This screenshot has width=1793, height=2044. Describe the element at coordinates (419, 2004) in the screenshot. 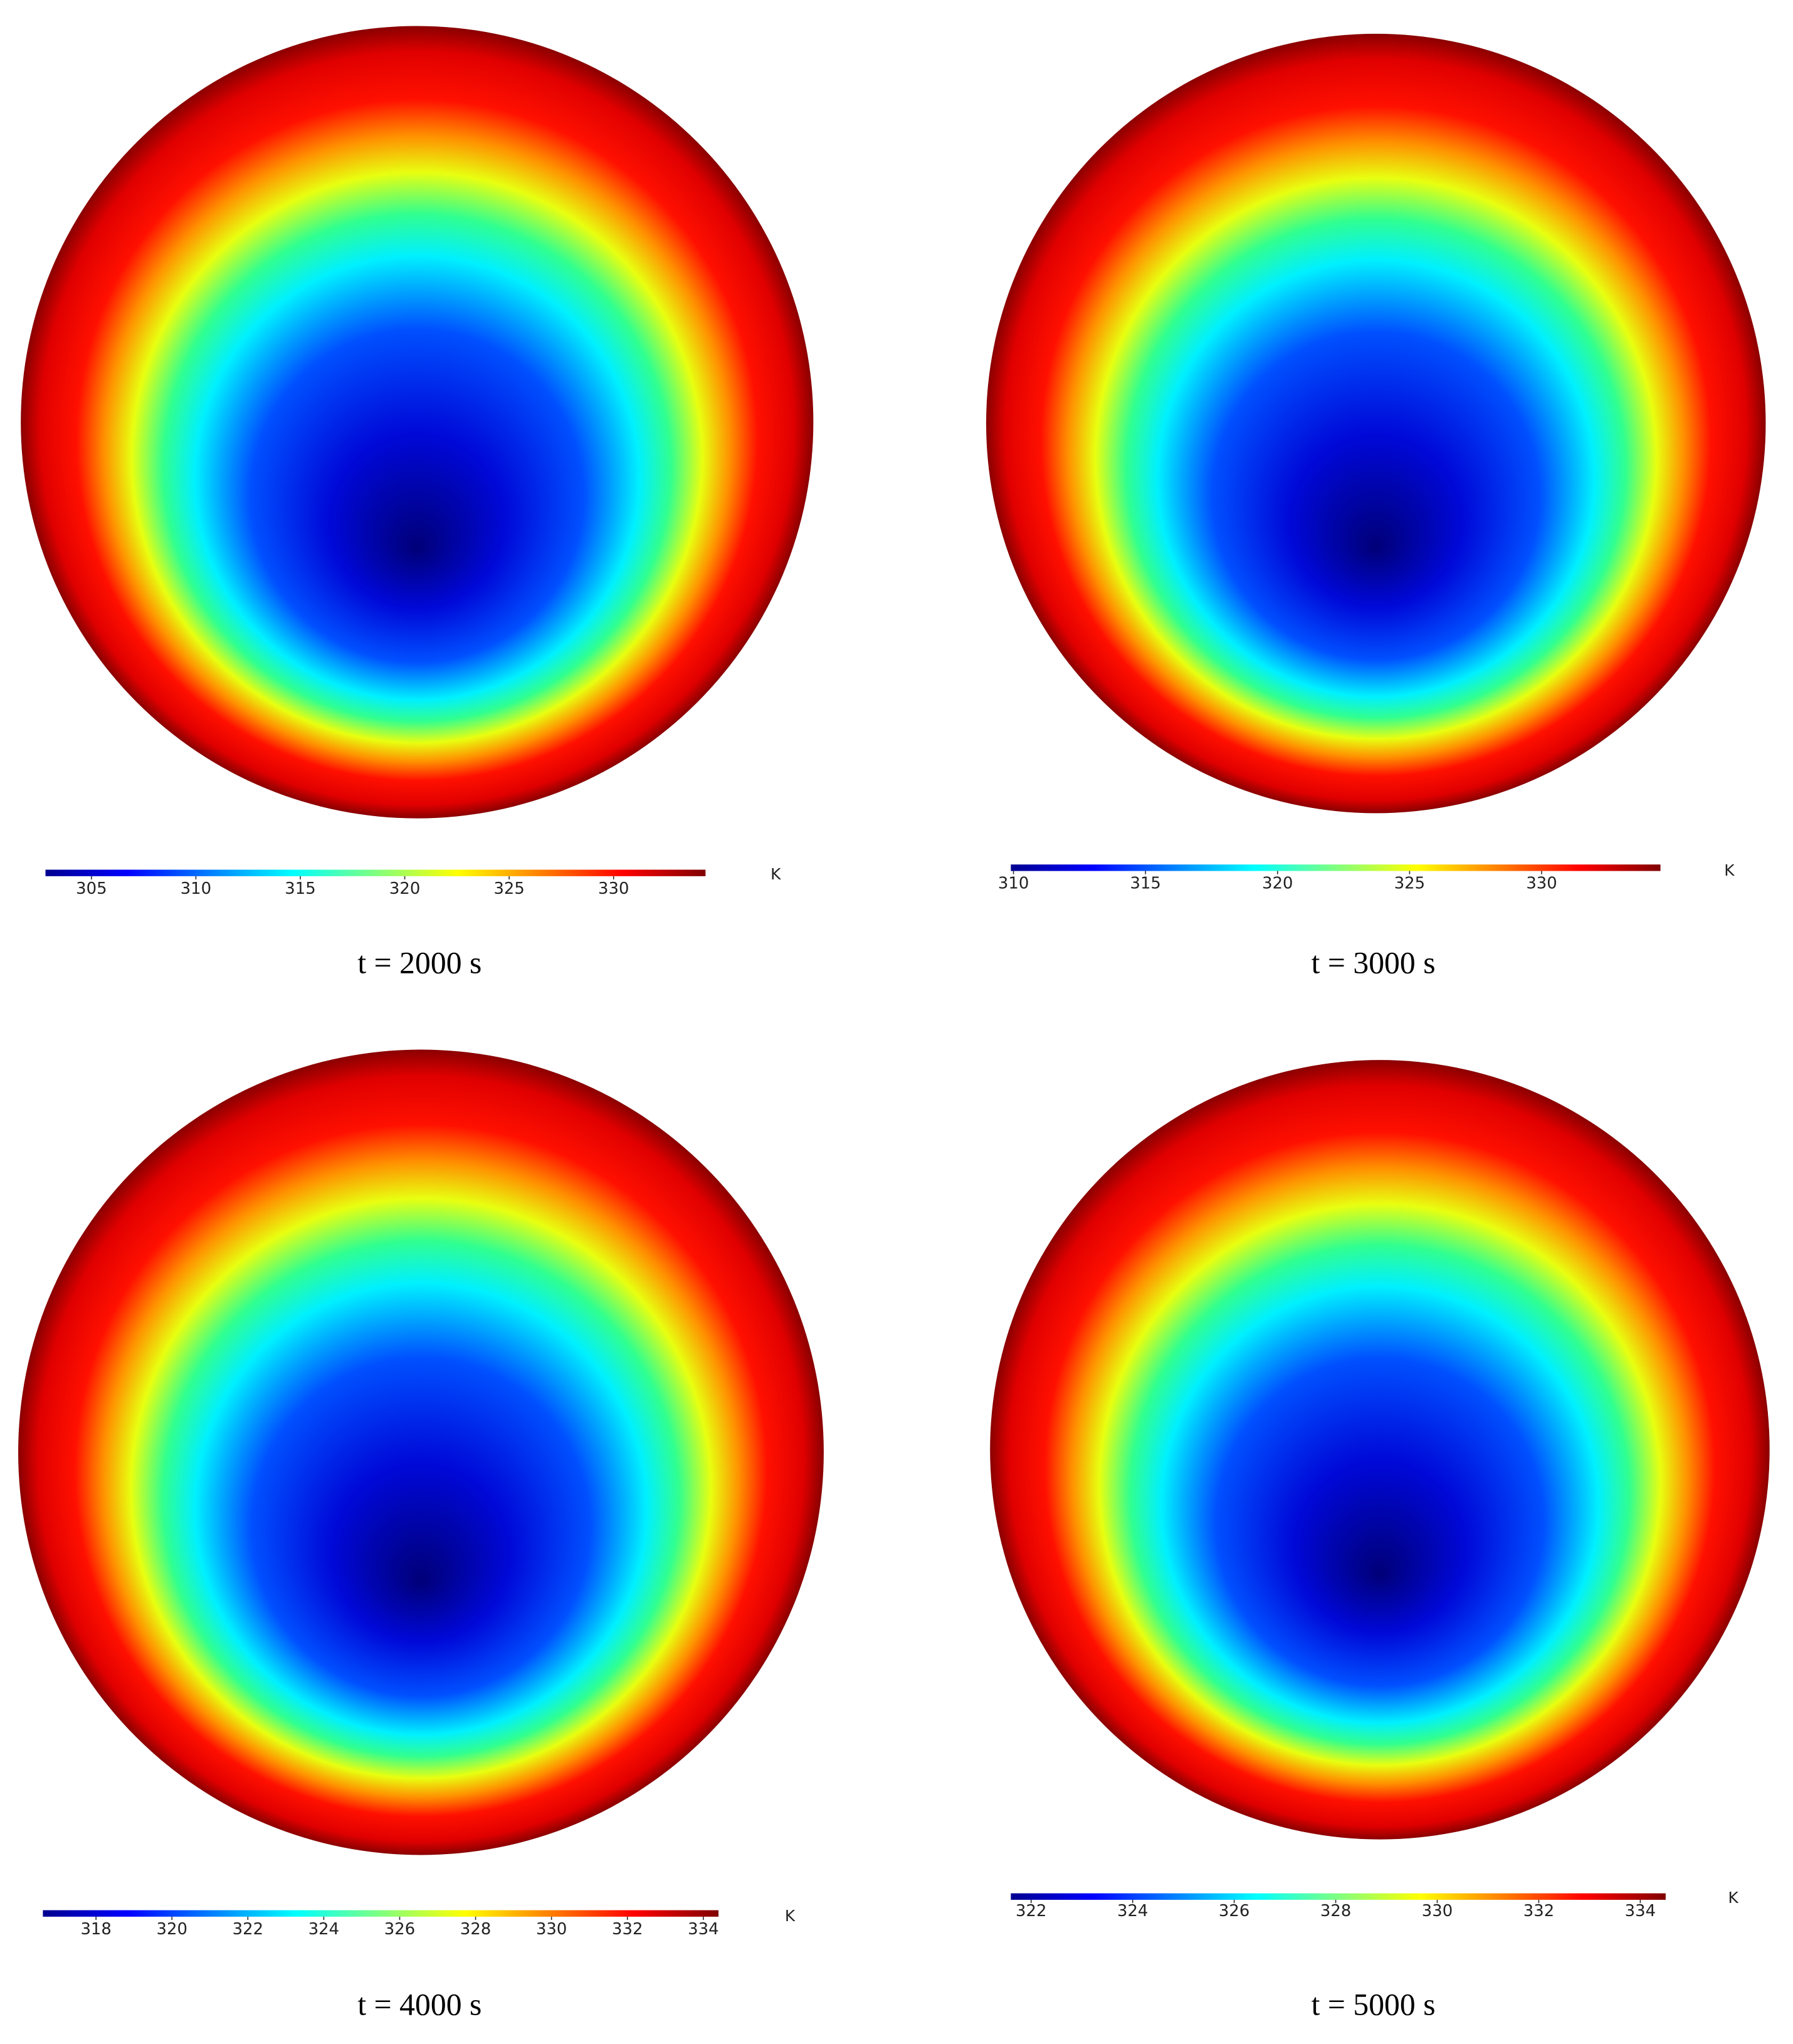

I see `panel-caption: t = 4000 s` at that location.